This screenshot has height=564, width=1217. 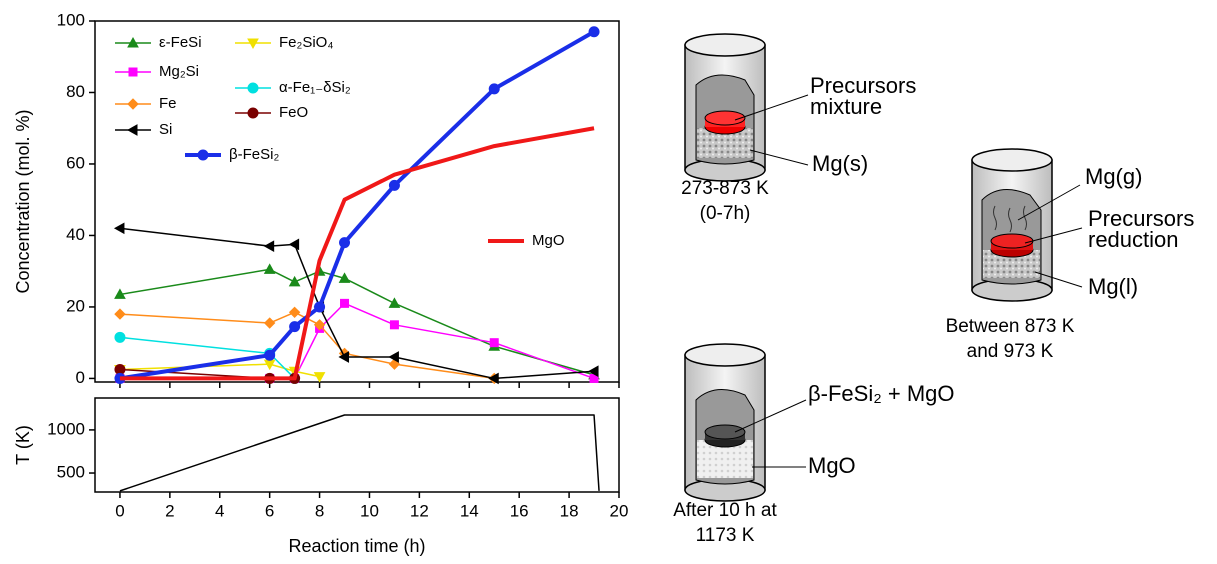 I want to click on legend-label: β-FeSi₂, so click(x=254, y=154).